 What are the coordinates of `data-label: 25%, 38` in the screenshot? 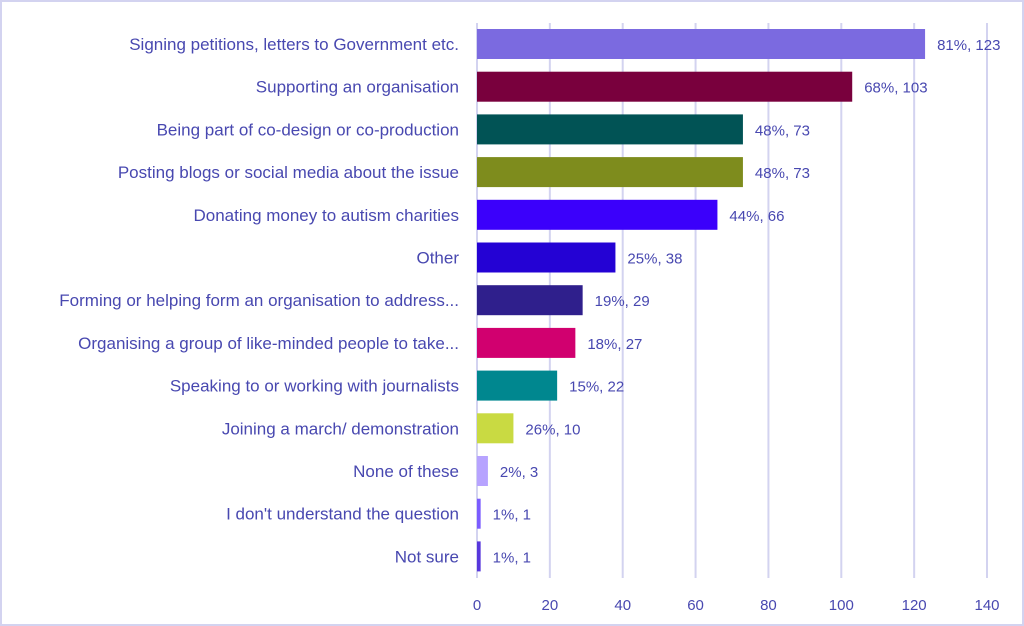 It's located at (654, 259).